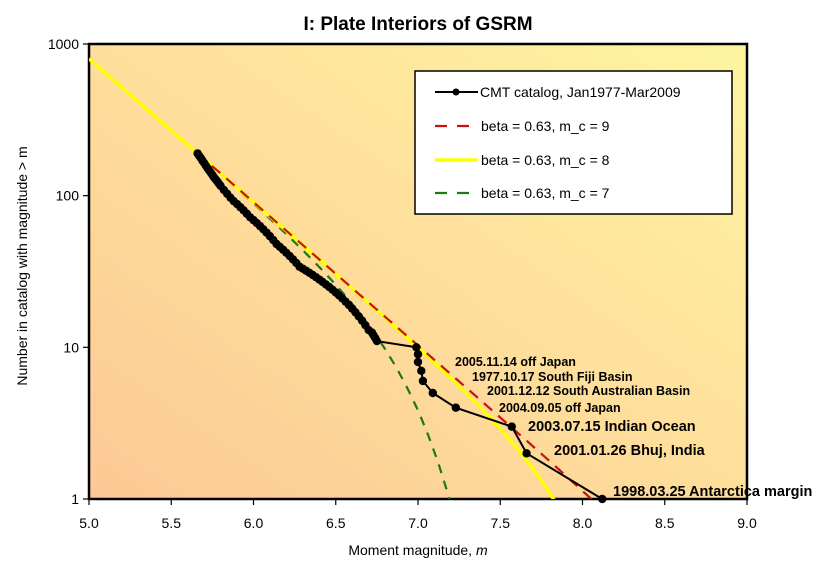 The width and height of the screenshot is (836, 565). What do you see at coordinates (75, 499) in the screenshot?
I see `y-tick-label: 1` at bounding box center [75, 499].